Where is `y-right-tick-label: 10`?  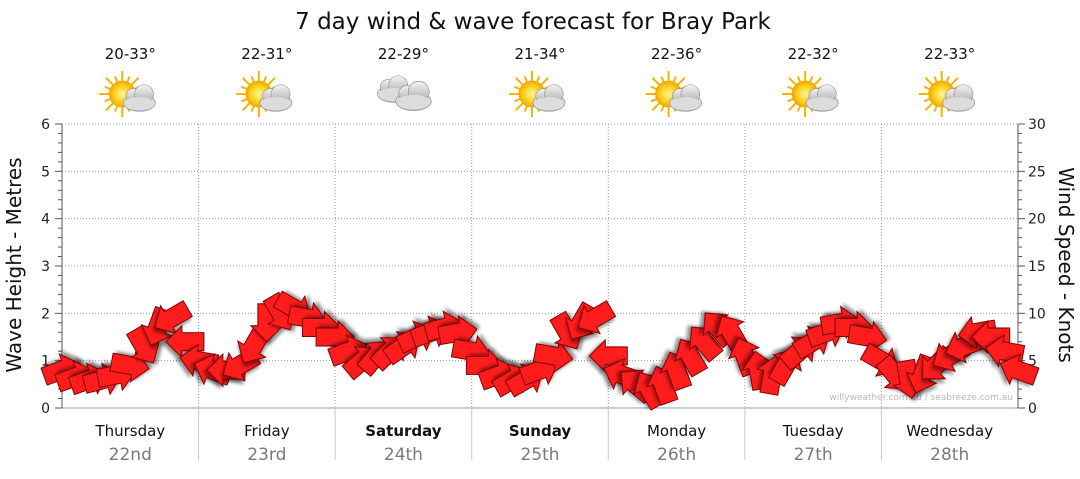 y-right-tick-label: 10 is located at coordinates (1037, 314).